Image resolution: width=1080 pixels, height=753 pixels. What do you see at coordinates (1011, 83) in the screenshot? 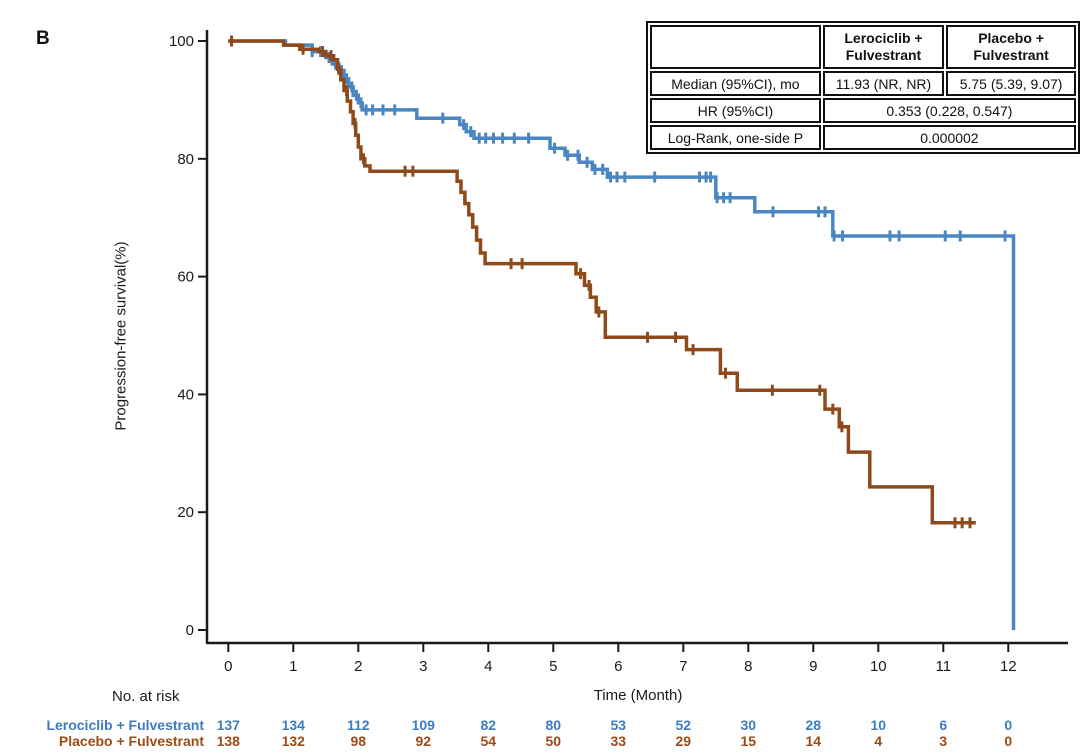
I see `stats-median-placebo: 5.75 (5.39, 9.07)` at bounding box center [1011, 83].